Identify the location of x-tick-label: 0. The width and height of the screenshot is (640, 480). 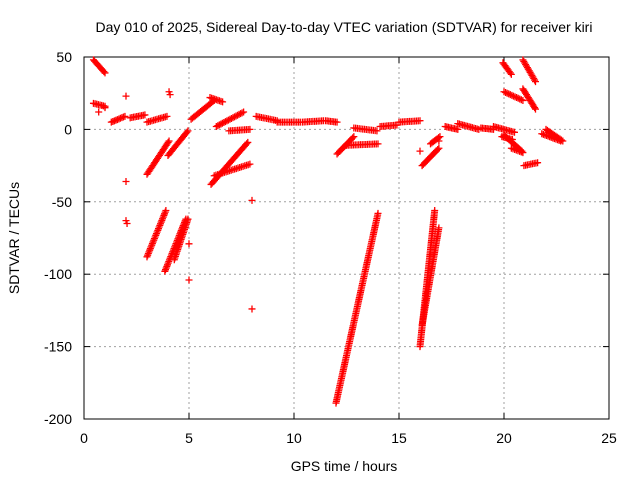
(84, 438).